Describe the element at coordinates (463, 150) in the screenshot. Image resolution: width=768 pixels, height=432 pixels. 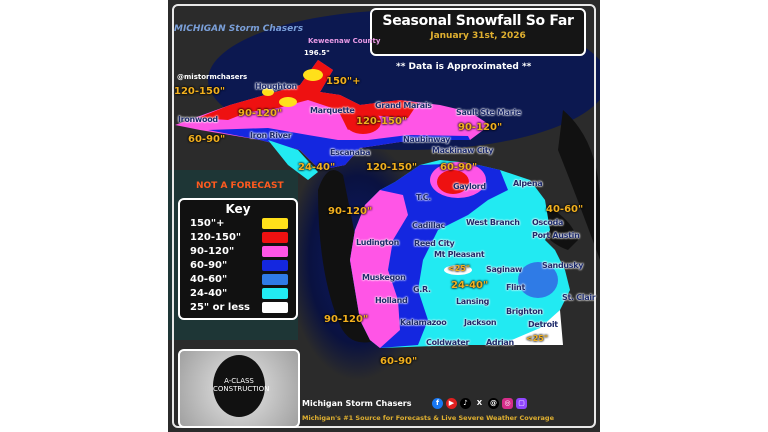
I see `city-label: Mackinaw City` at that location.